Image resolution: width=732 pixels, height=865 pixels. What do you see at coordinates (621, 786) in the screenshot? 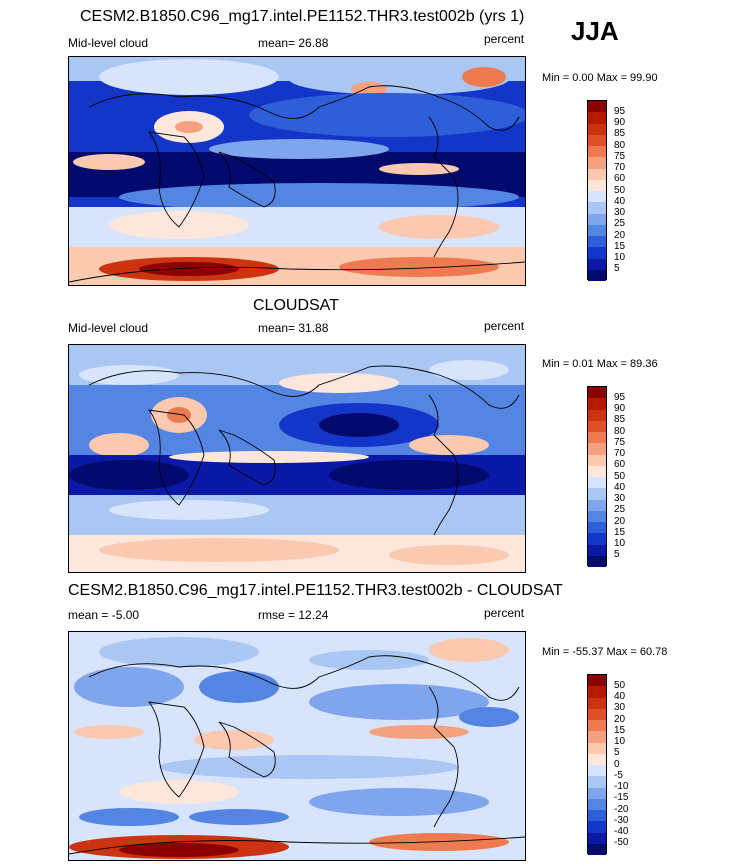
I see `colorbar-tick: -10` at bounding box center [621, 786].